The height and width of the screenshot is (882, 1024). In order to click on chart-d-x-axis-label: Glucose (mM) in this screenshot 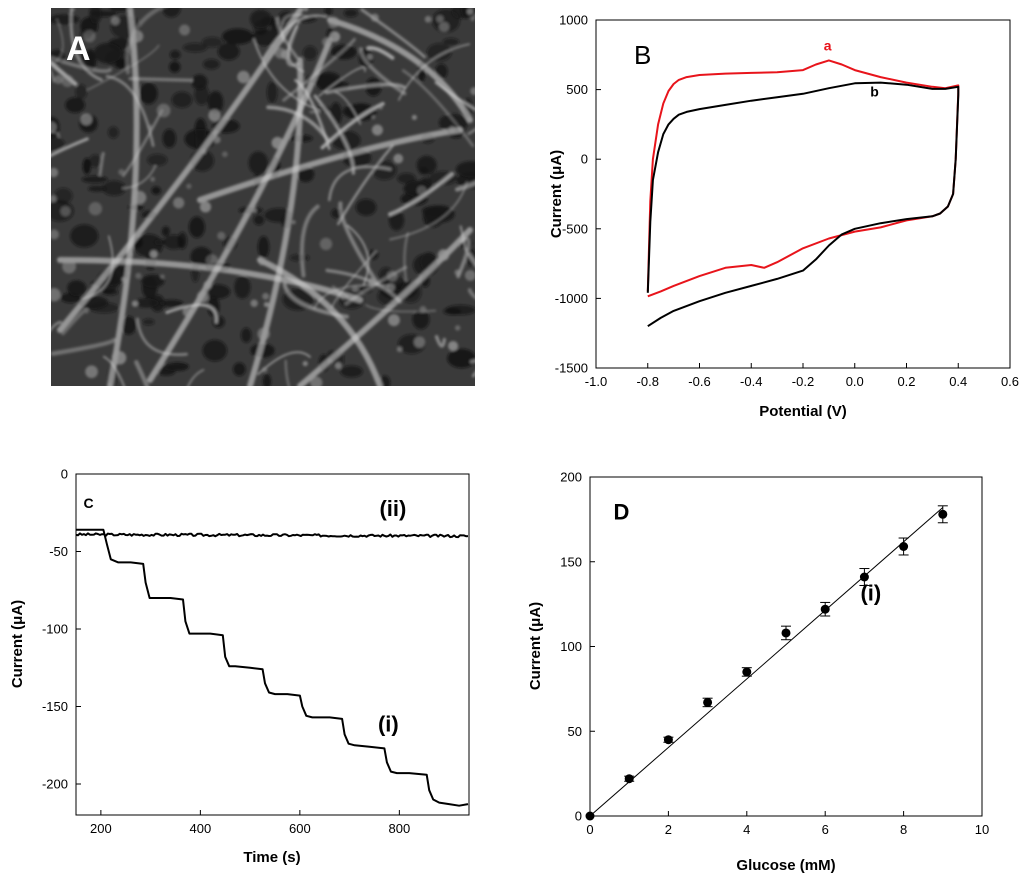, I will do `click(785, 865)`.